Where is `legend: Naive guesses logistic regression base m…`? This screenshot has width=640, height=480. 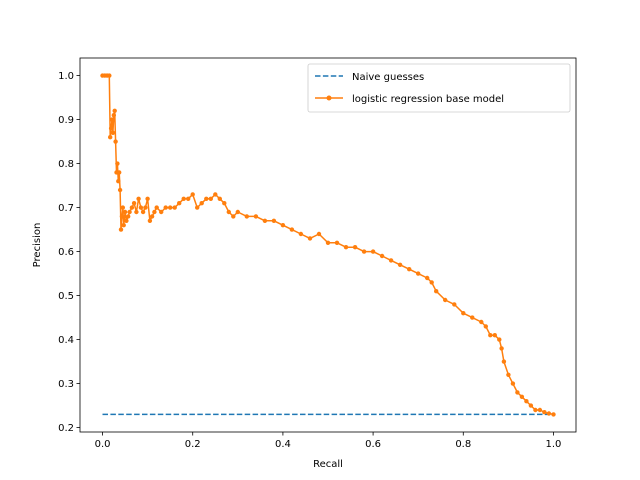
legend: Naive guesses logistic regression base m… is located at coordinates (439, 88).